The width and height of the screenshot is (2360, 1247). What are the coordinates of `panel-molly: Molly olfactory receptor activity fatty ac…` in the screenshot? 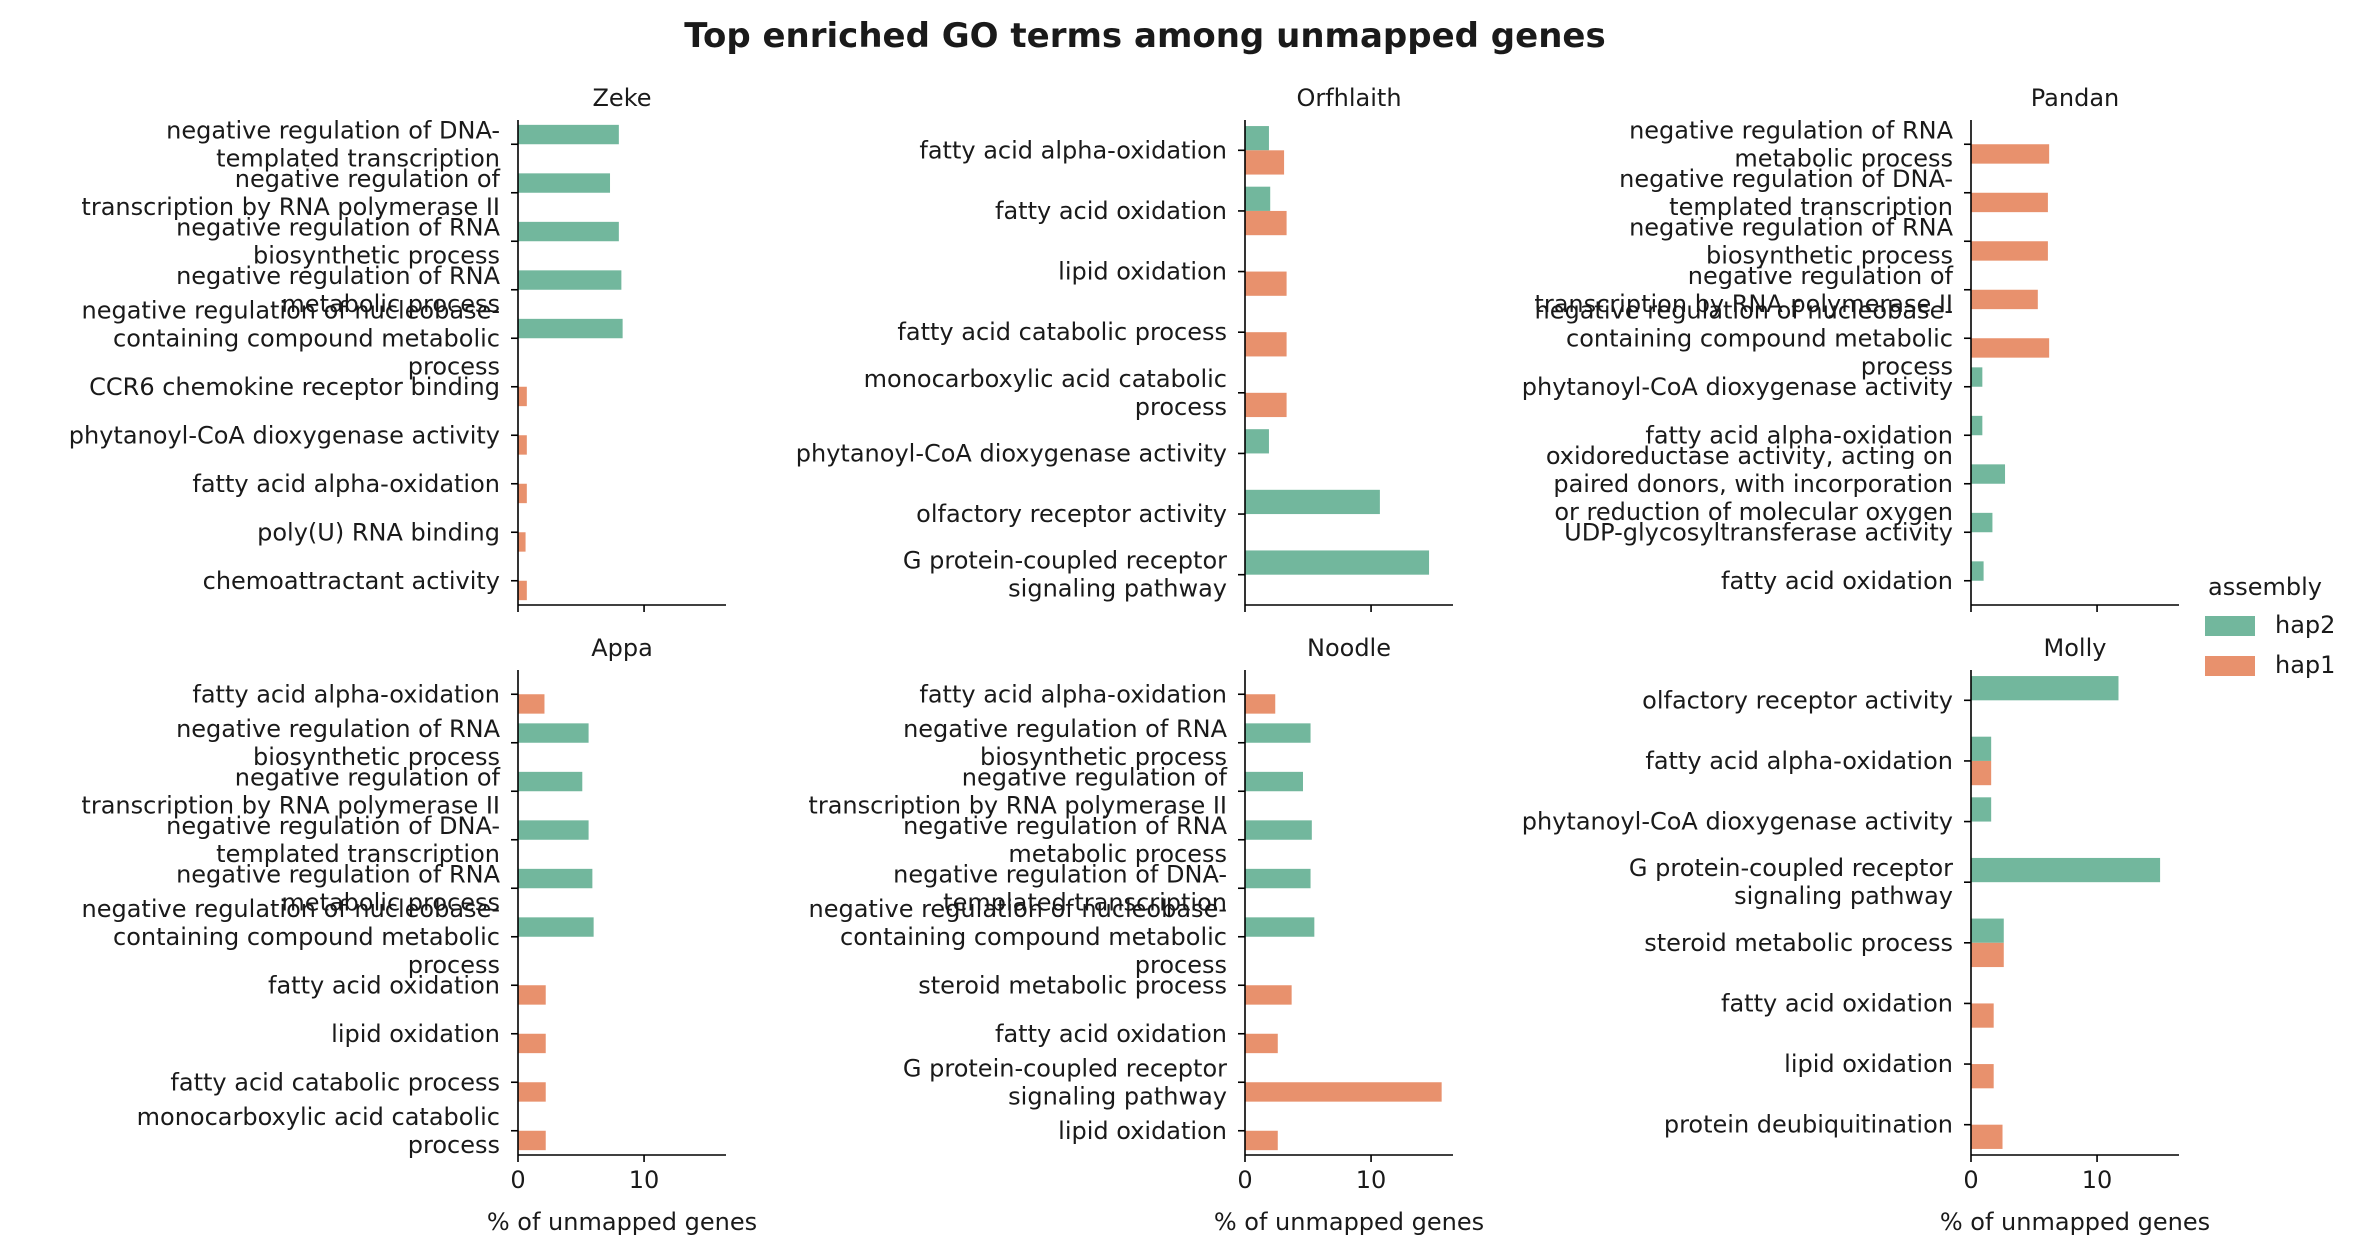 It's located at (1866, 935).